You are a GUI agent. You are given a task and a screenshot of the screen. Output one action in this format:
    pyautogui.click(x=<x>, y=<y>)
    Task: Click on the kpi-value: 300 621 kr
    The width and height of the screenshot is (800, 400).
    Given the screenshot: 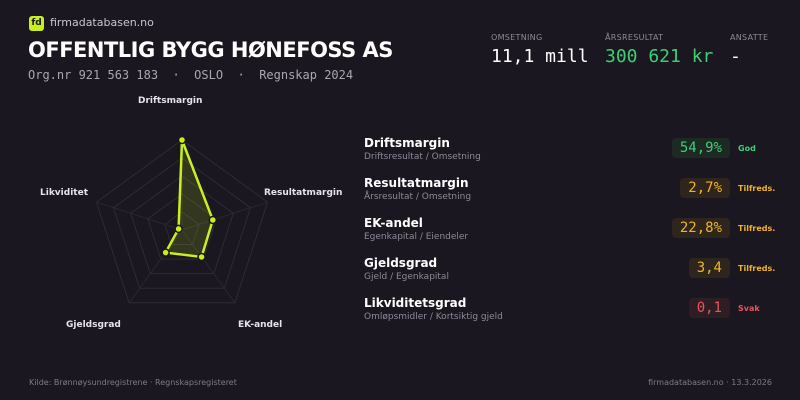 What is the action you would take?
    pyautogui.click(x=659, y=56)
    